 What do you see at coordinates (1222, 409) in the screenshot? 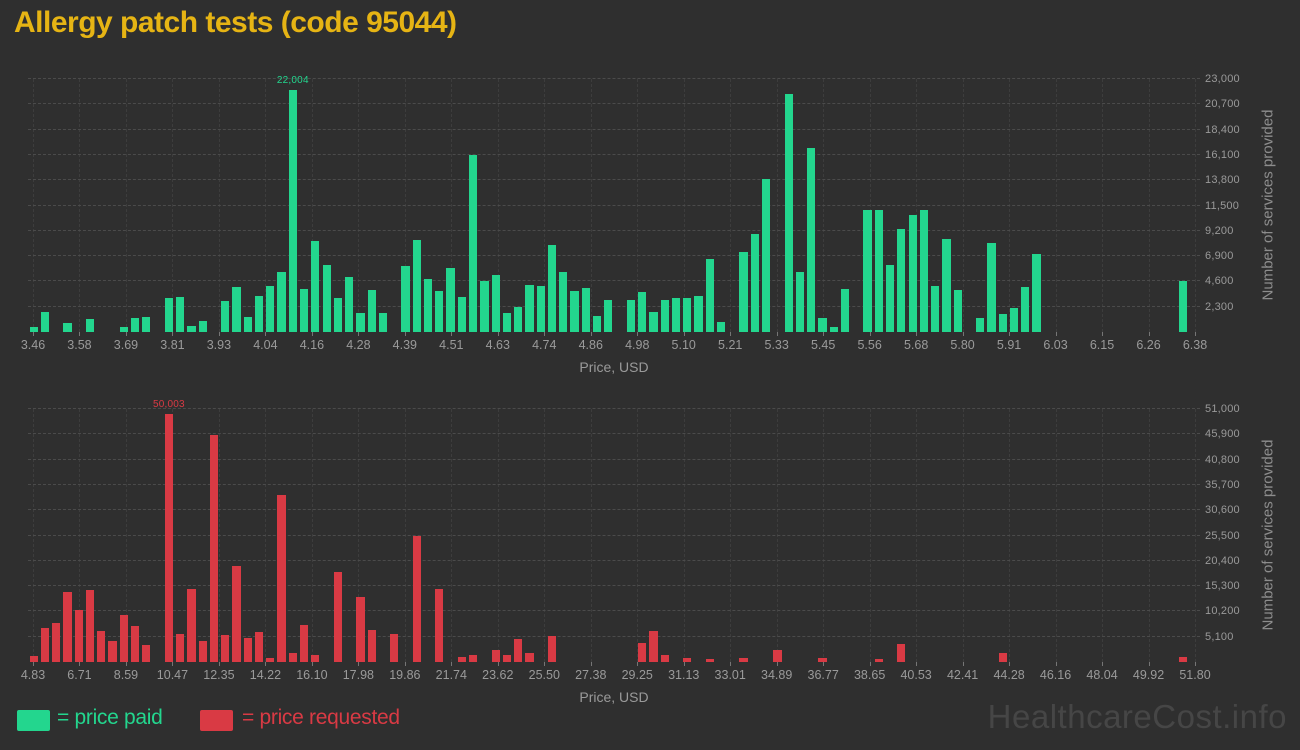
I see `y-tick-label: 51,000` at bounding box center [1222, 409].